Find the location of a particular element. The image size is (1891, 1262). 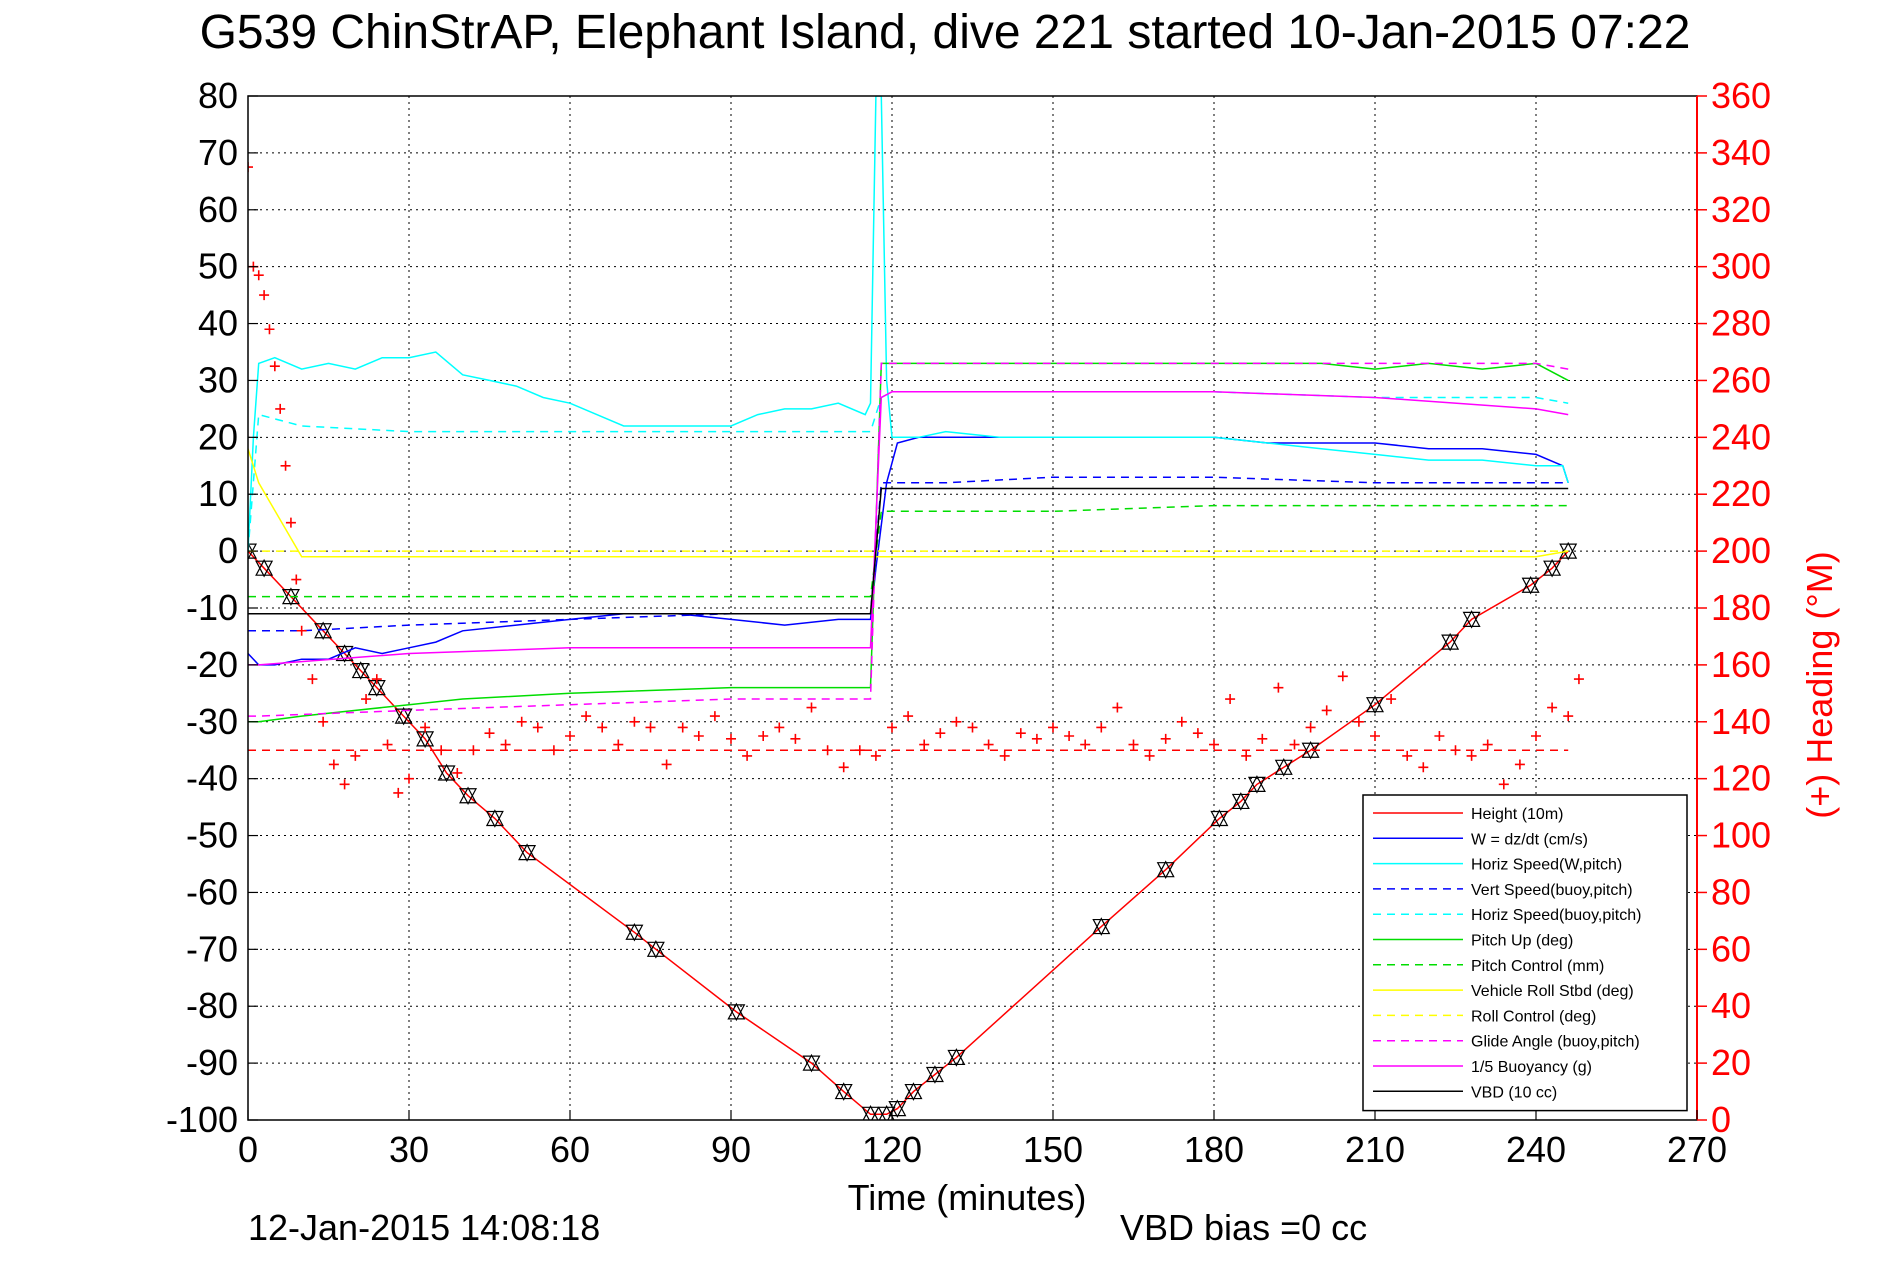

y-tick-label-18: -100 is located at coordinates (202, 1119).